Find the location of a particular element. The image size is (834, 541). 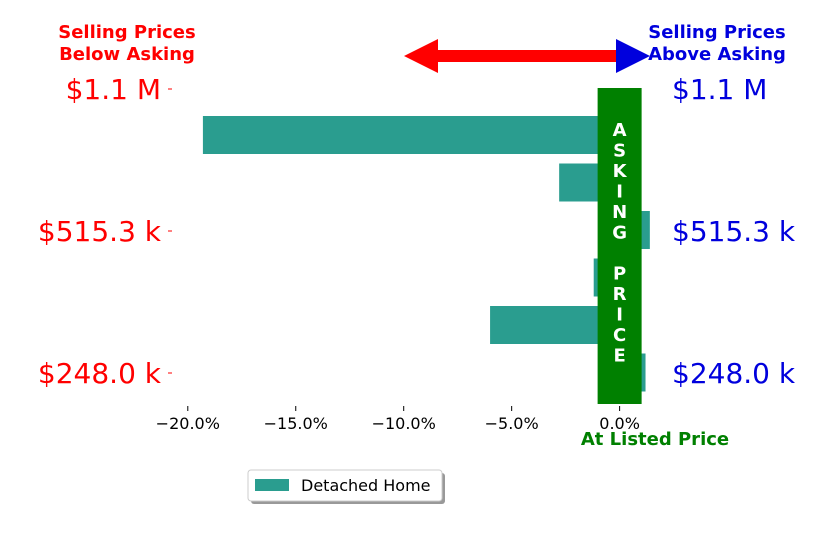

header-right-line1: Selling Prices is located at coordinates (716, 32).